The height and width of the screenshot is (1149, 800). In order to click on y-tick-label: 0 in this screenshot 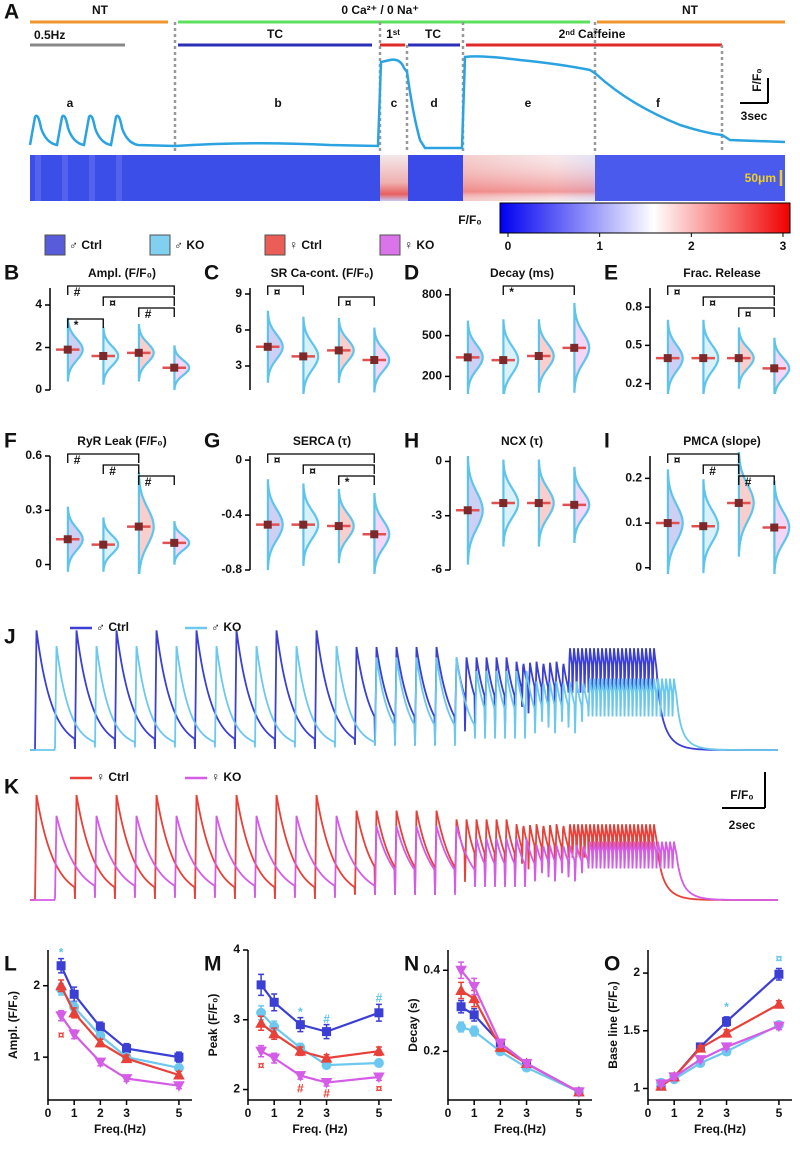, I will do `click(438, 461)`.